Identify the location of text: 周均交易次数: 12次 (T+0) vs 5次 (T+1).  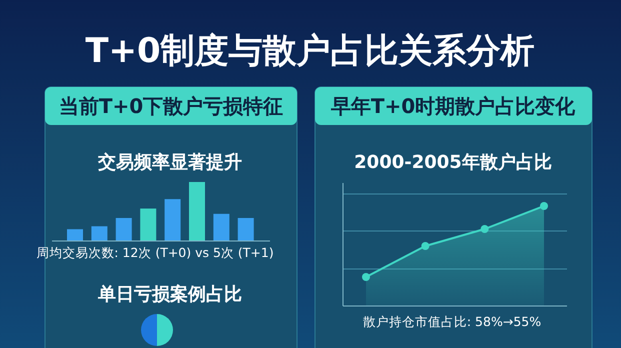
(155, 252).